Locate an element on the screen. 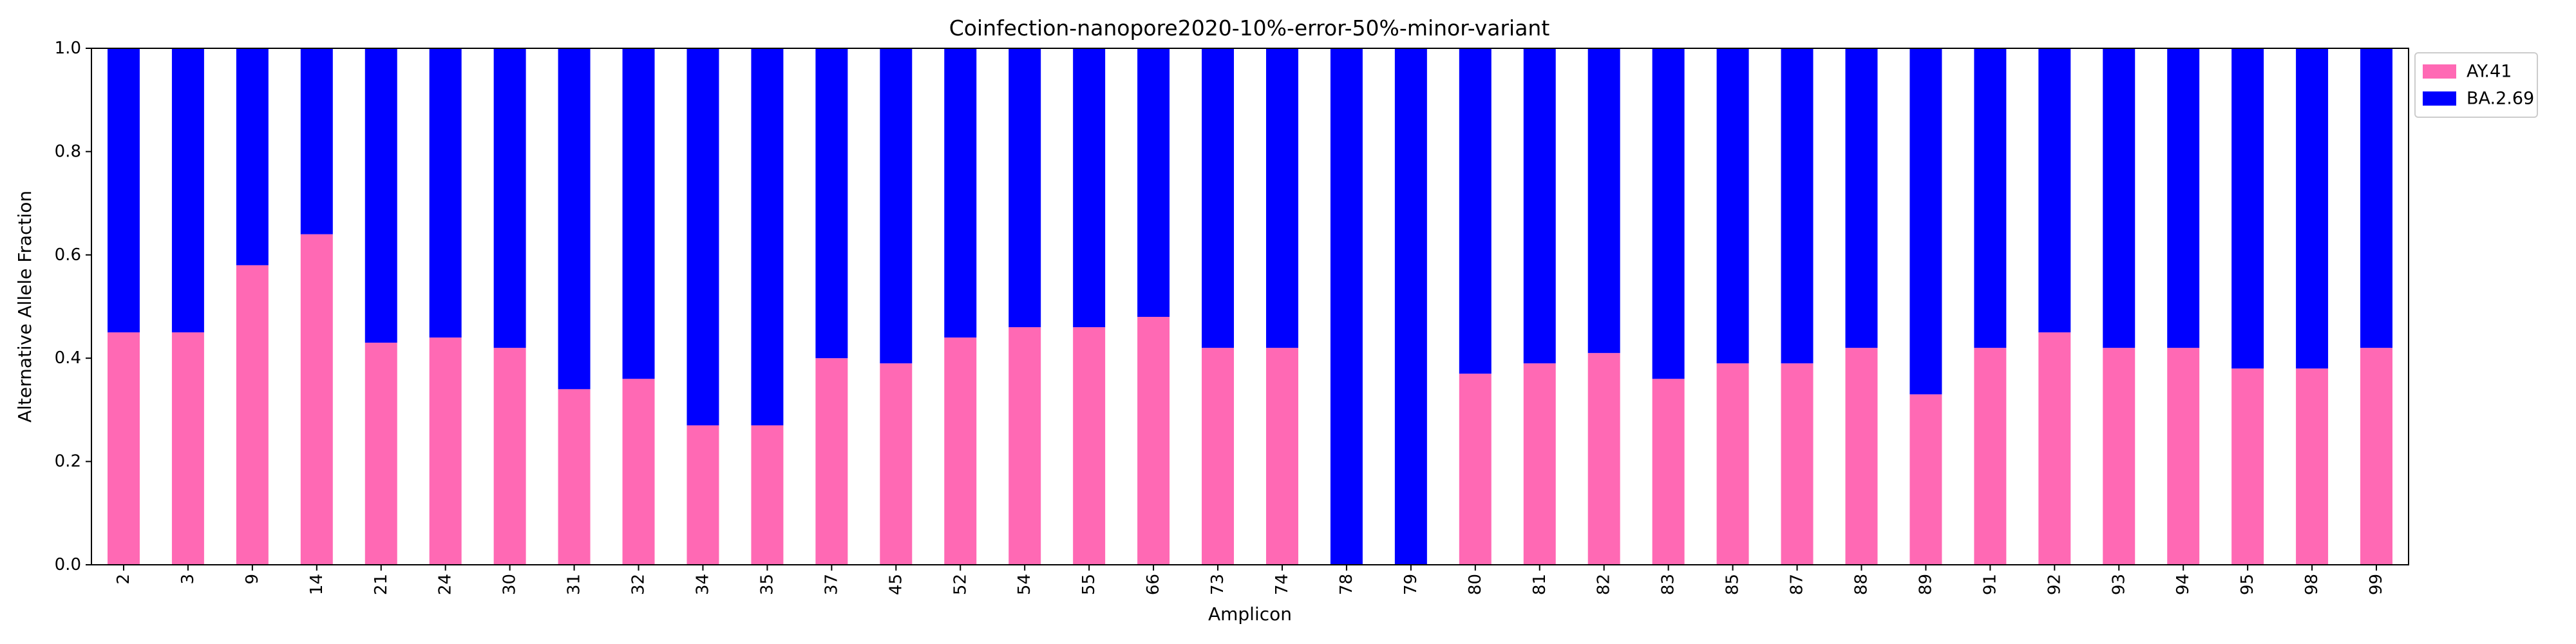 The height and width of the screenshot is (644, 2576). x-tick-label: 9 is located at coordinates (253, 579).